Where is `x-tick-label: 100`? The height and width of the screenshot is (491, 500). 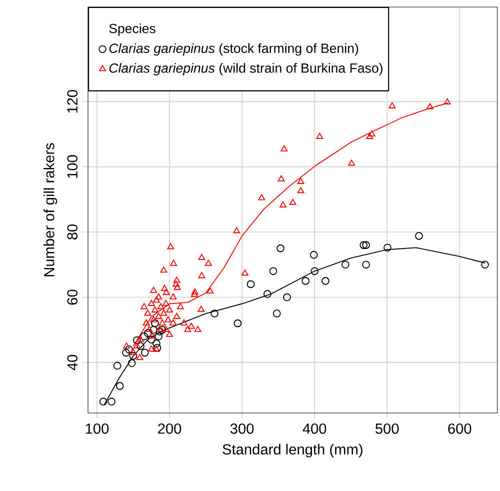
x-tick-label: 100 is located at coordinates (97, 428).